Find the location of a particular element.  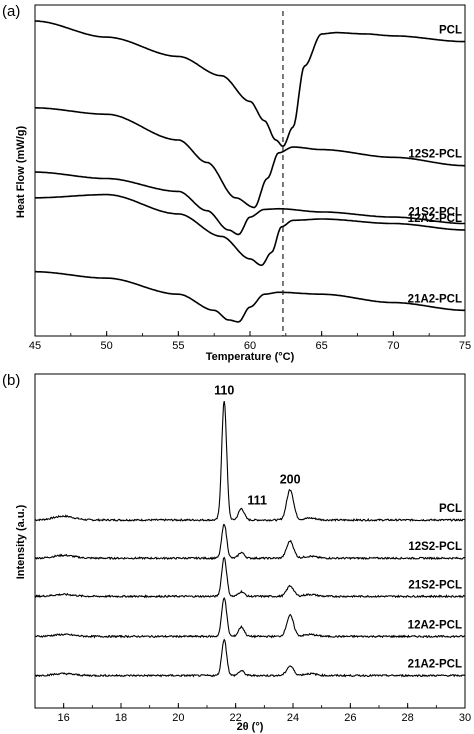

dsc-curve-21s2-pcl is located at coordinates (250, 203).